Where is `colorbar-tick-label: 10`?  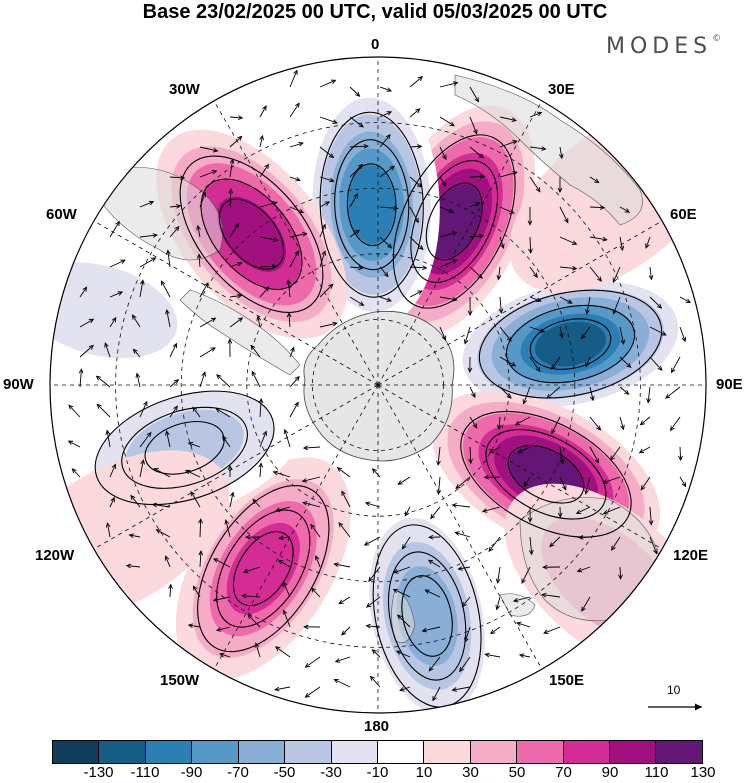
colorbar-tick-label: 10 is located at coordinates (424, 772).